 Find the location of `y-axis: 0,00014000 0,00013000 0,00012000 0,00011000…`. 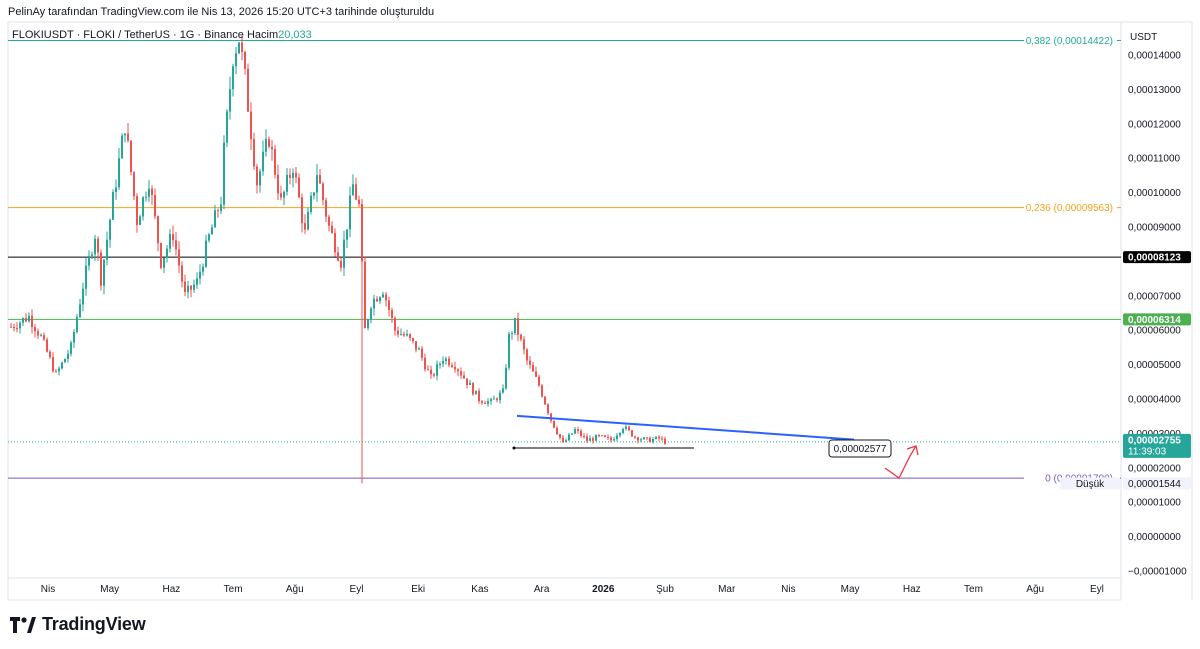

y-axis: 0,00014000 0,00013000 0,00012000 0,00011000… is located at coordinates (1157, 314).